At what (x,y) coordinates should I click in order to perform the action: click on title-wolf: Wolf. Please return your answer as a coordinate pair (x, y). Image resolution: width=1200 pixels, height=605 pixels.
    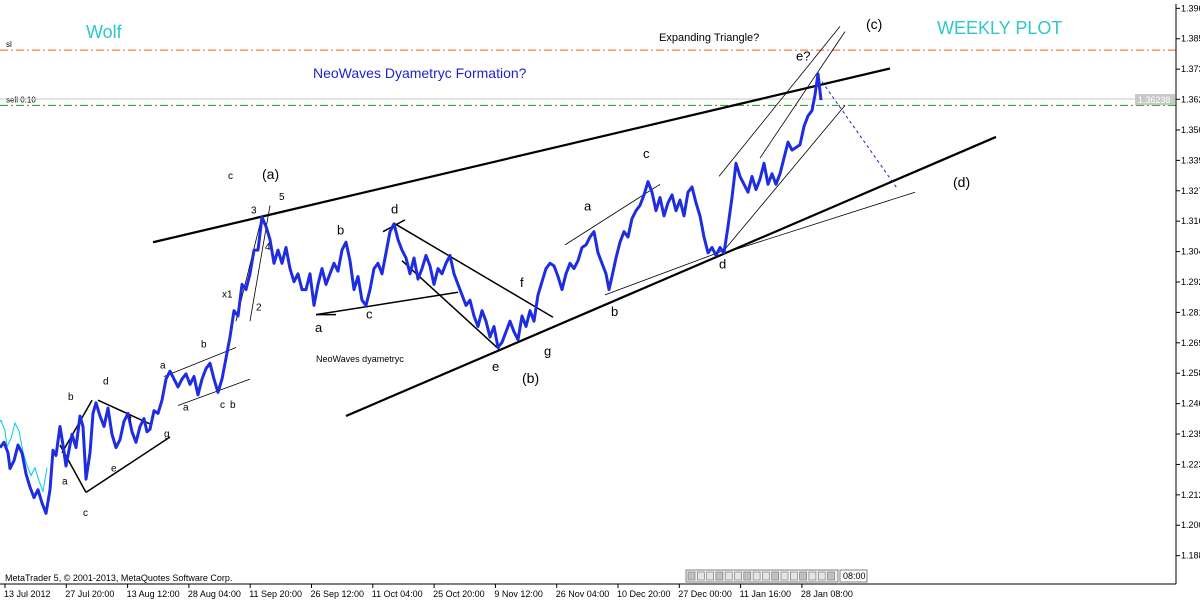
    Looking at the image, I should click on (104, 32).